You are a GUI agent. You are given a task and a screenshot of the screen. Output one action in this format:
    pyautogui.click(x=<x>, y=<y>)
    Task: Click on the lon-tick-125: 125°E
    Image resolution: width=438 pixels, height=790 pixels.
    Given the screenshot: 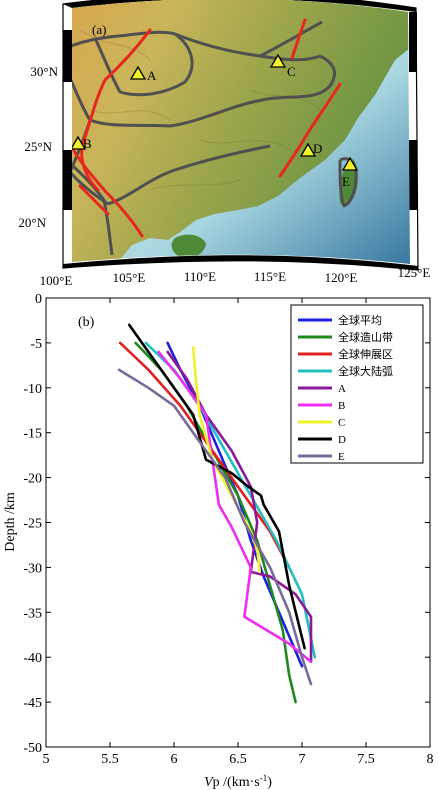 What is the action you would take?
    pyautogui.click(x=414, y=272)
    